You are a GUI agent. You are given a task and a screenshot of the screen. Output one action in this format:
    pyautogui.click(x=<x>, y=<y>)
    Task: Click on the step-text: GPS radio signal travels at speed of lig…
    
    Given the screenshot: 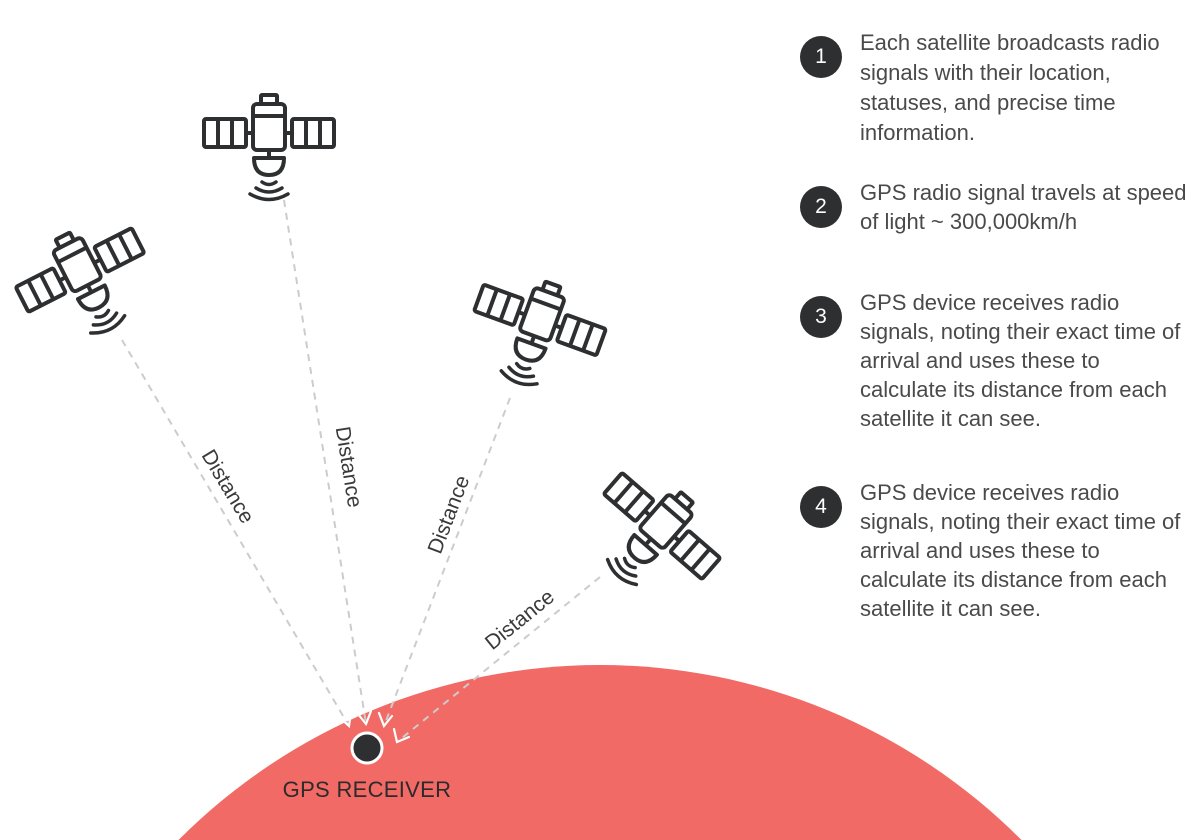 What is the action you would take?
    pyautogui.click(x=1023, y=207)
    